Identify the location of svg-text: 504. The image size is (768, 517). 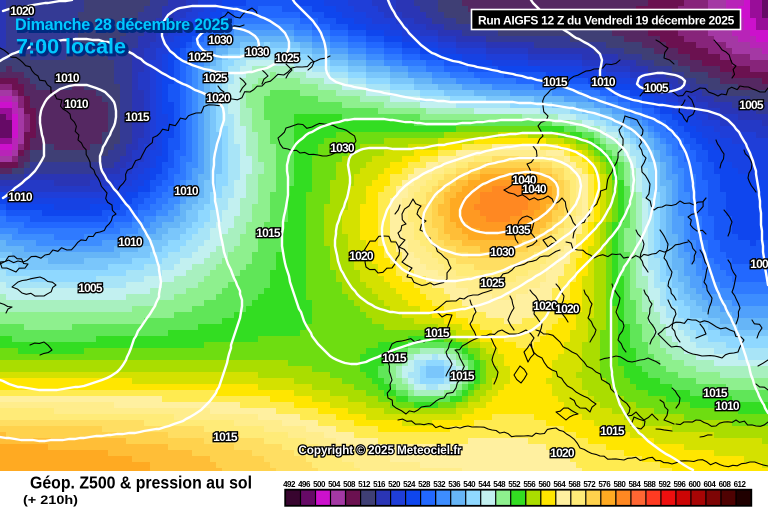
(334, 484).